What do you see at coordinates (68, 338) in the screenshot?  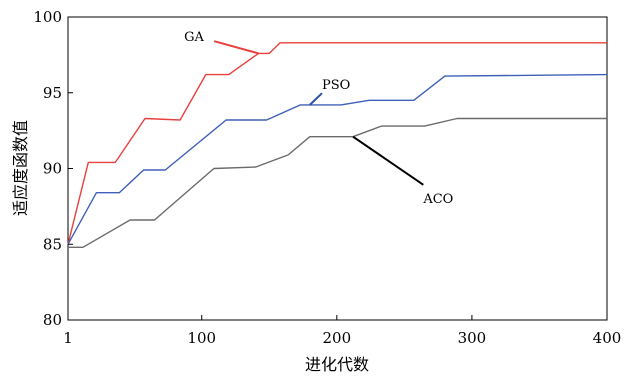 I see `x-tick-label: 1` at bounding box center [68, 338].